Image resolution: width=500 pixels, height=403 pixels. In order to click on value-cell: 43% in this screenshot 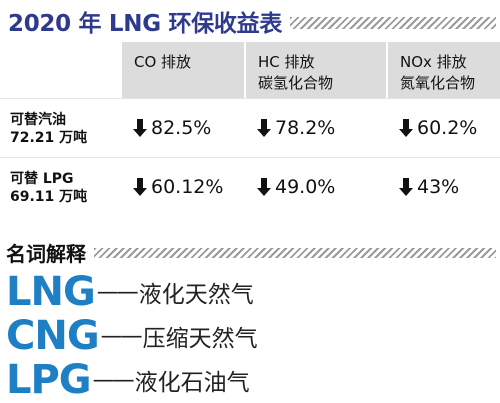, I will do `click(443, 187)`.